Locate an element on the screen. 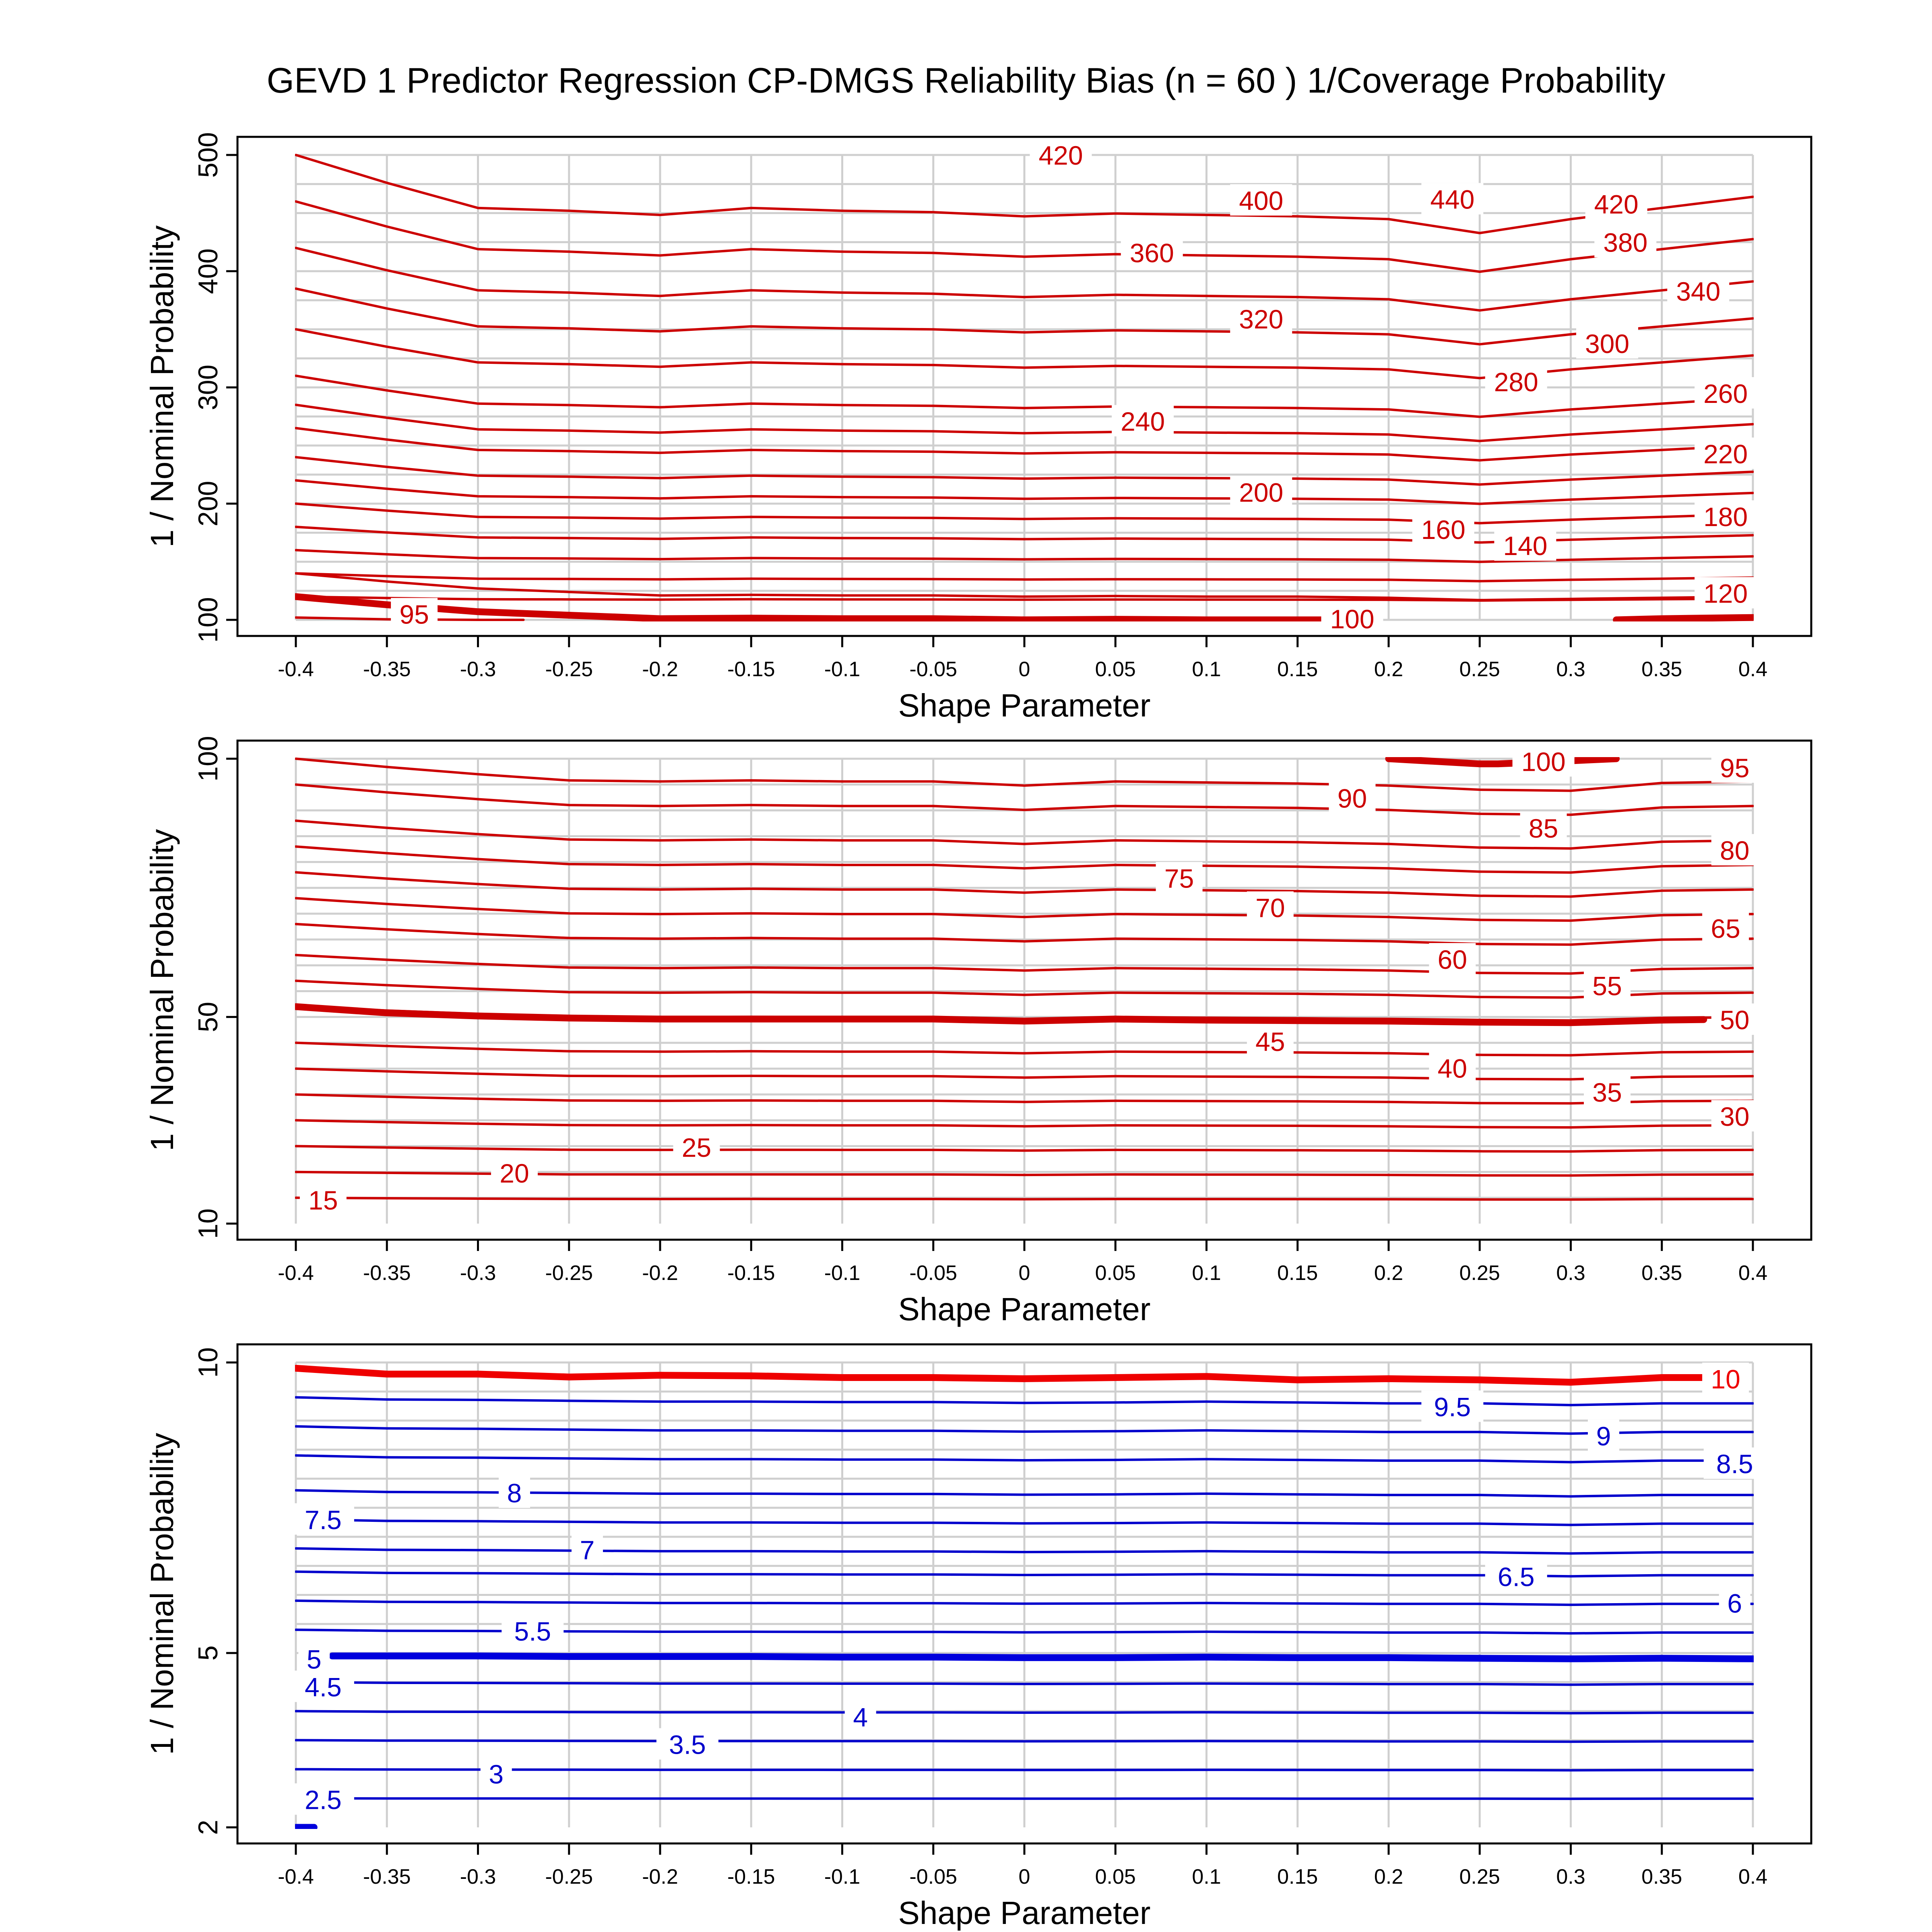  contour-label: 240 is located at coordinates (1143, 422).